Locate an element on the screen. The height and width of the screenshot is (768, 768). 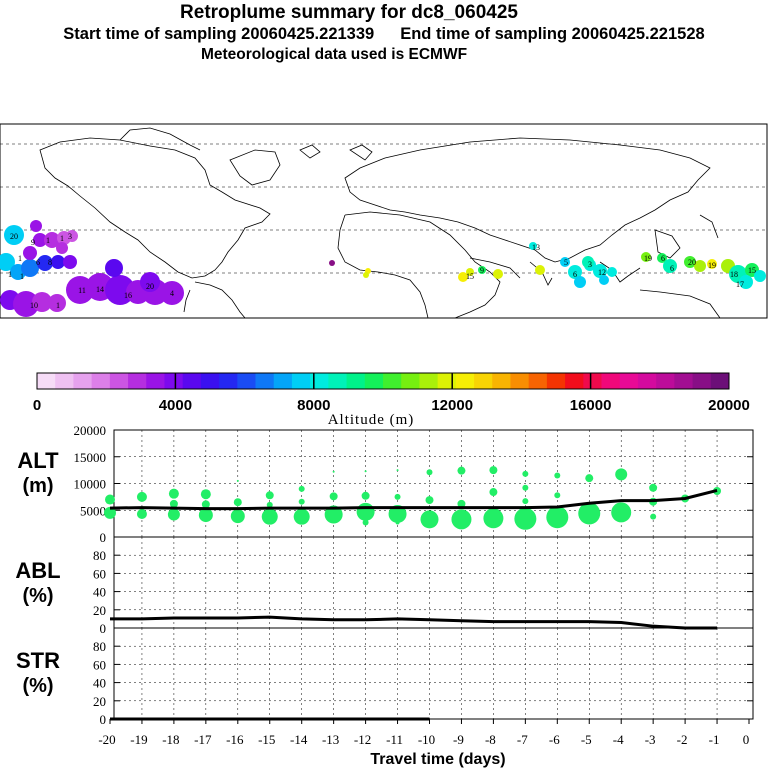
y-tick-label: 15000 is located at coordinates (90, 457).